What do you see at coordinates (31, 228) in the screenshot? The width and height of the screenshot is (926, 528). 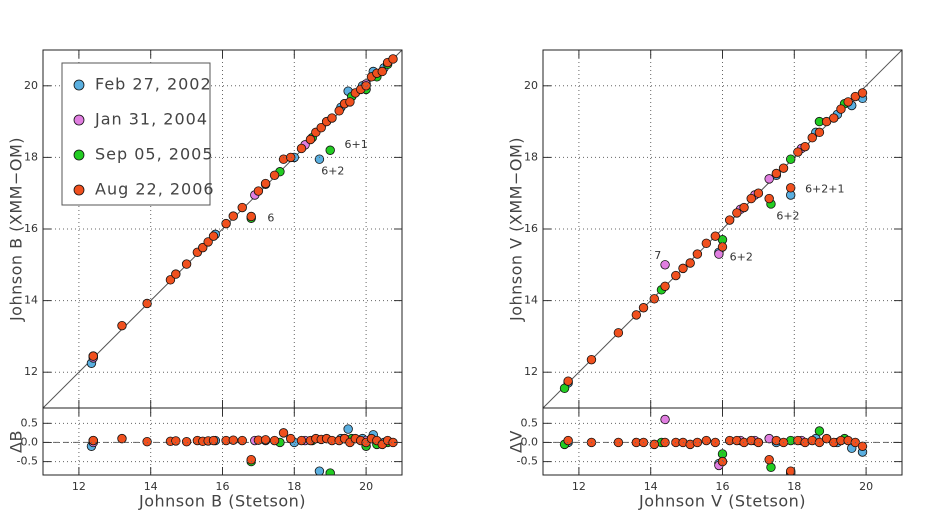 I see `y-tick-label: 16` at bounding box center [31, 228].